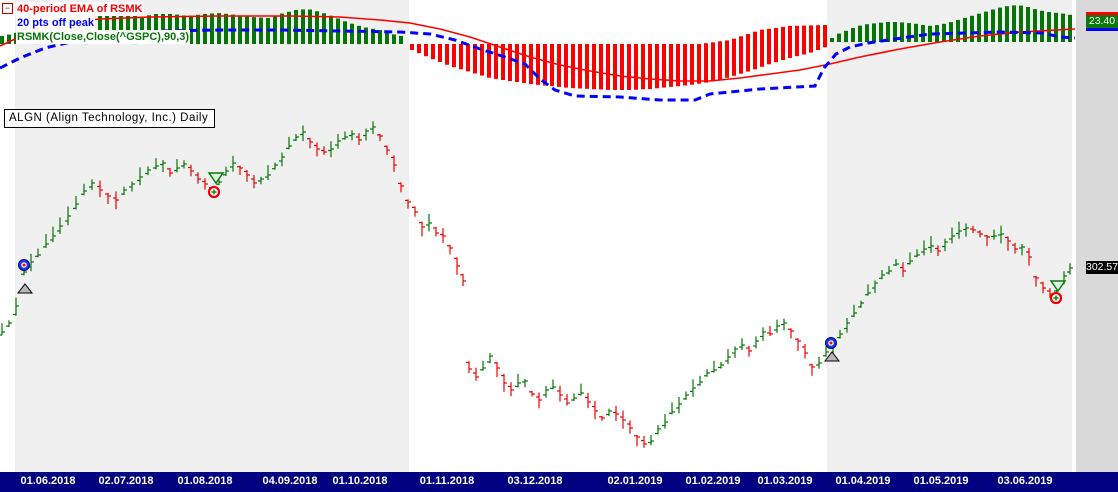 This screenshot has width=1118, height=492. Describe the element at coordinates (447, 481) in the screenshot. I see `date-axis-label: 01.11.2018` at that location.